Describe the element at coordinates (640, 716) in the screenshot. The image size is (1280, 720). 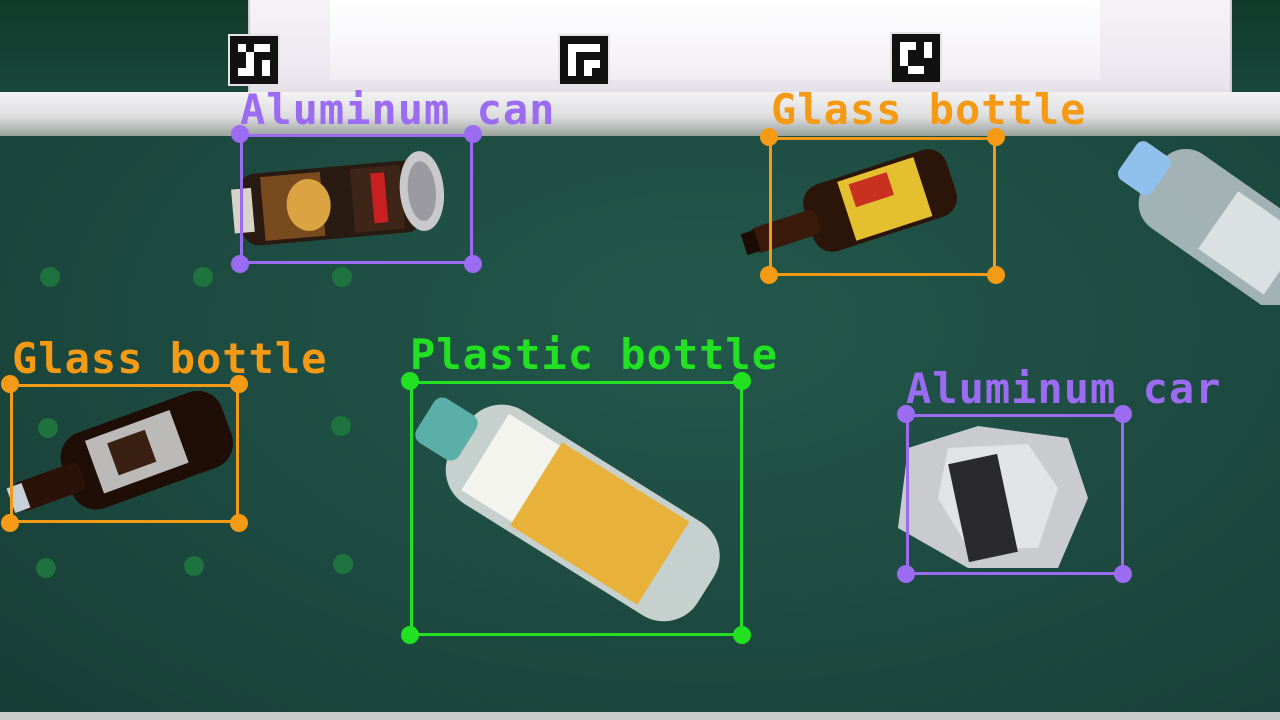
I see `bottom-rail` at that location.